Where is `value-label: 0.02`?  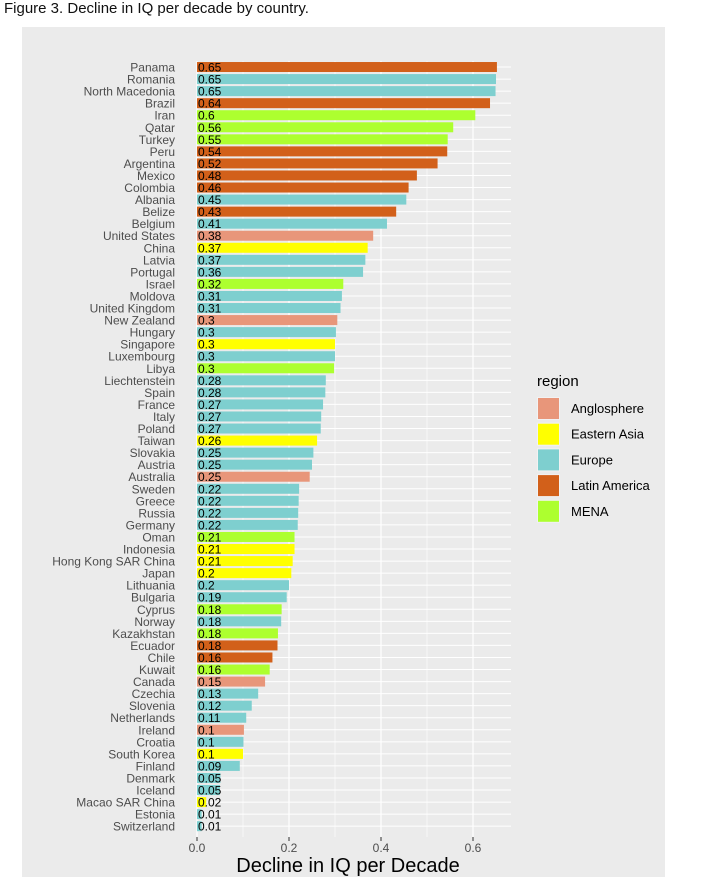 value-label: 0.02 is located at coordinates (210, 803).